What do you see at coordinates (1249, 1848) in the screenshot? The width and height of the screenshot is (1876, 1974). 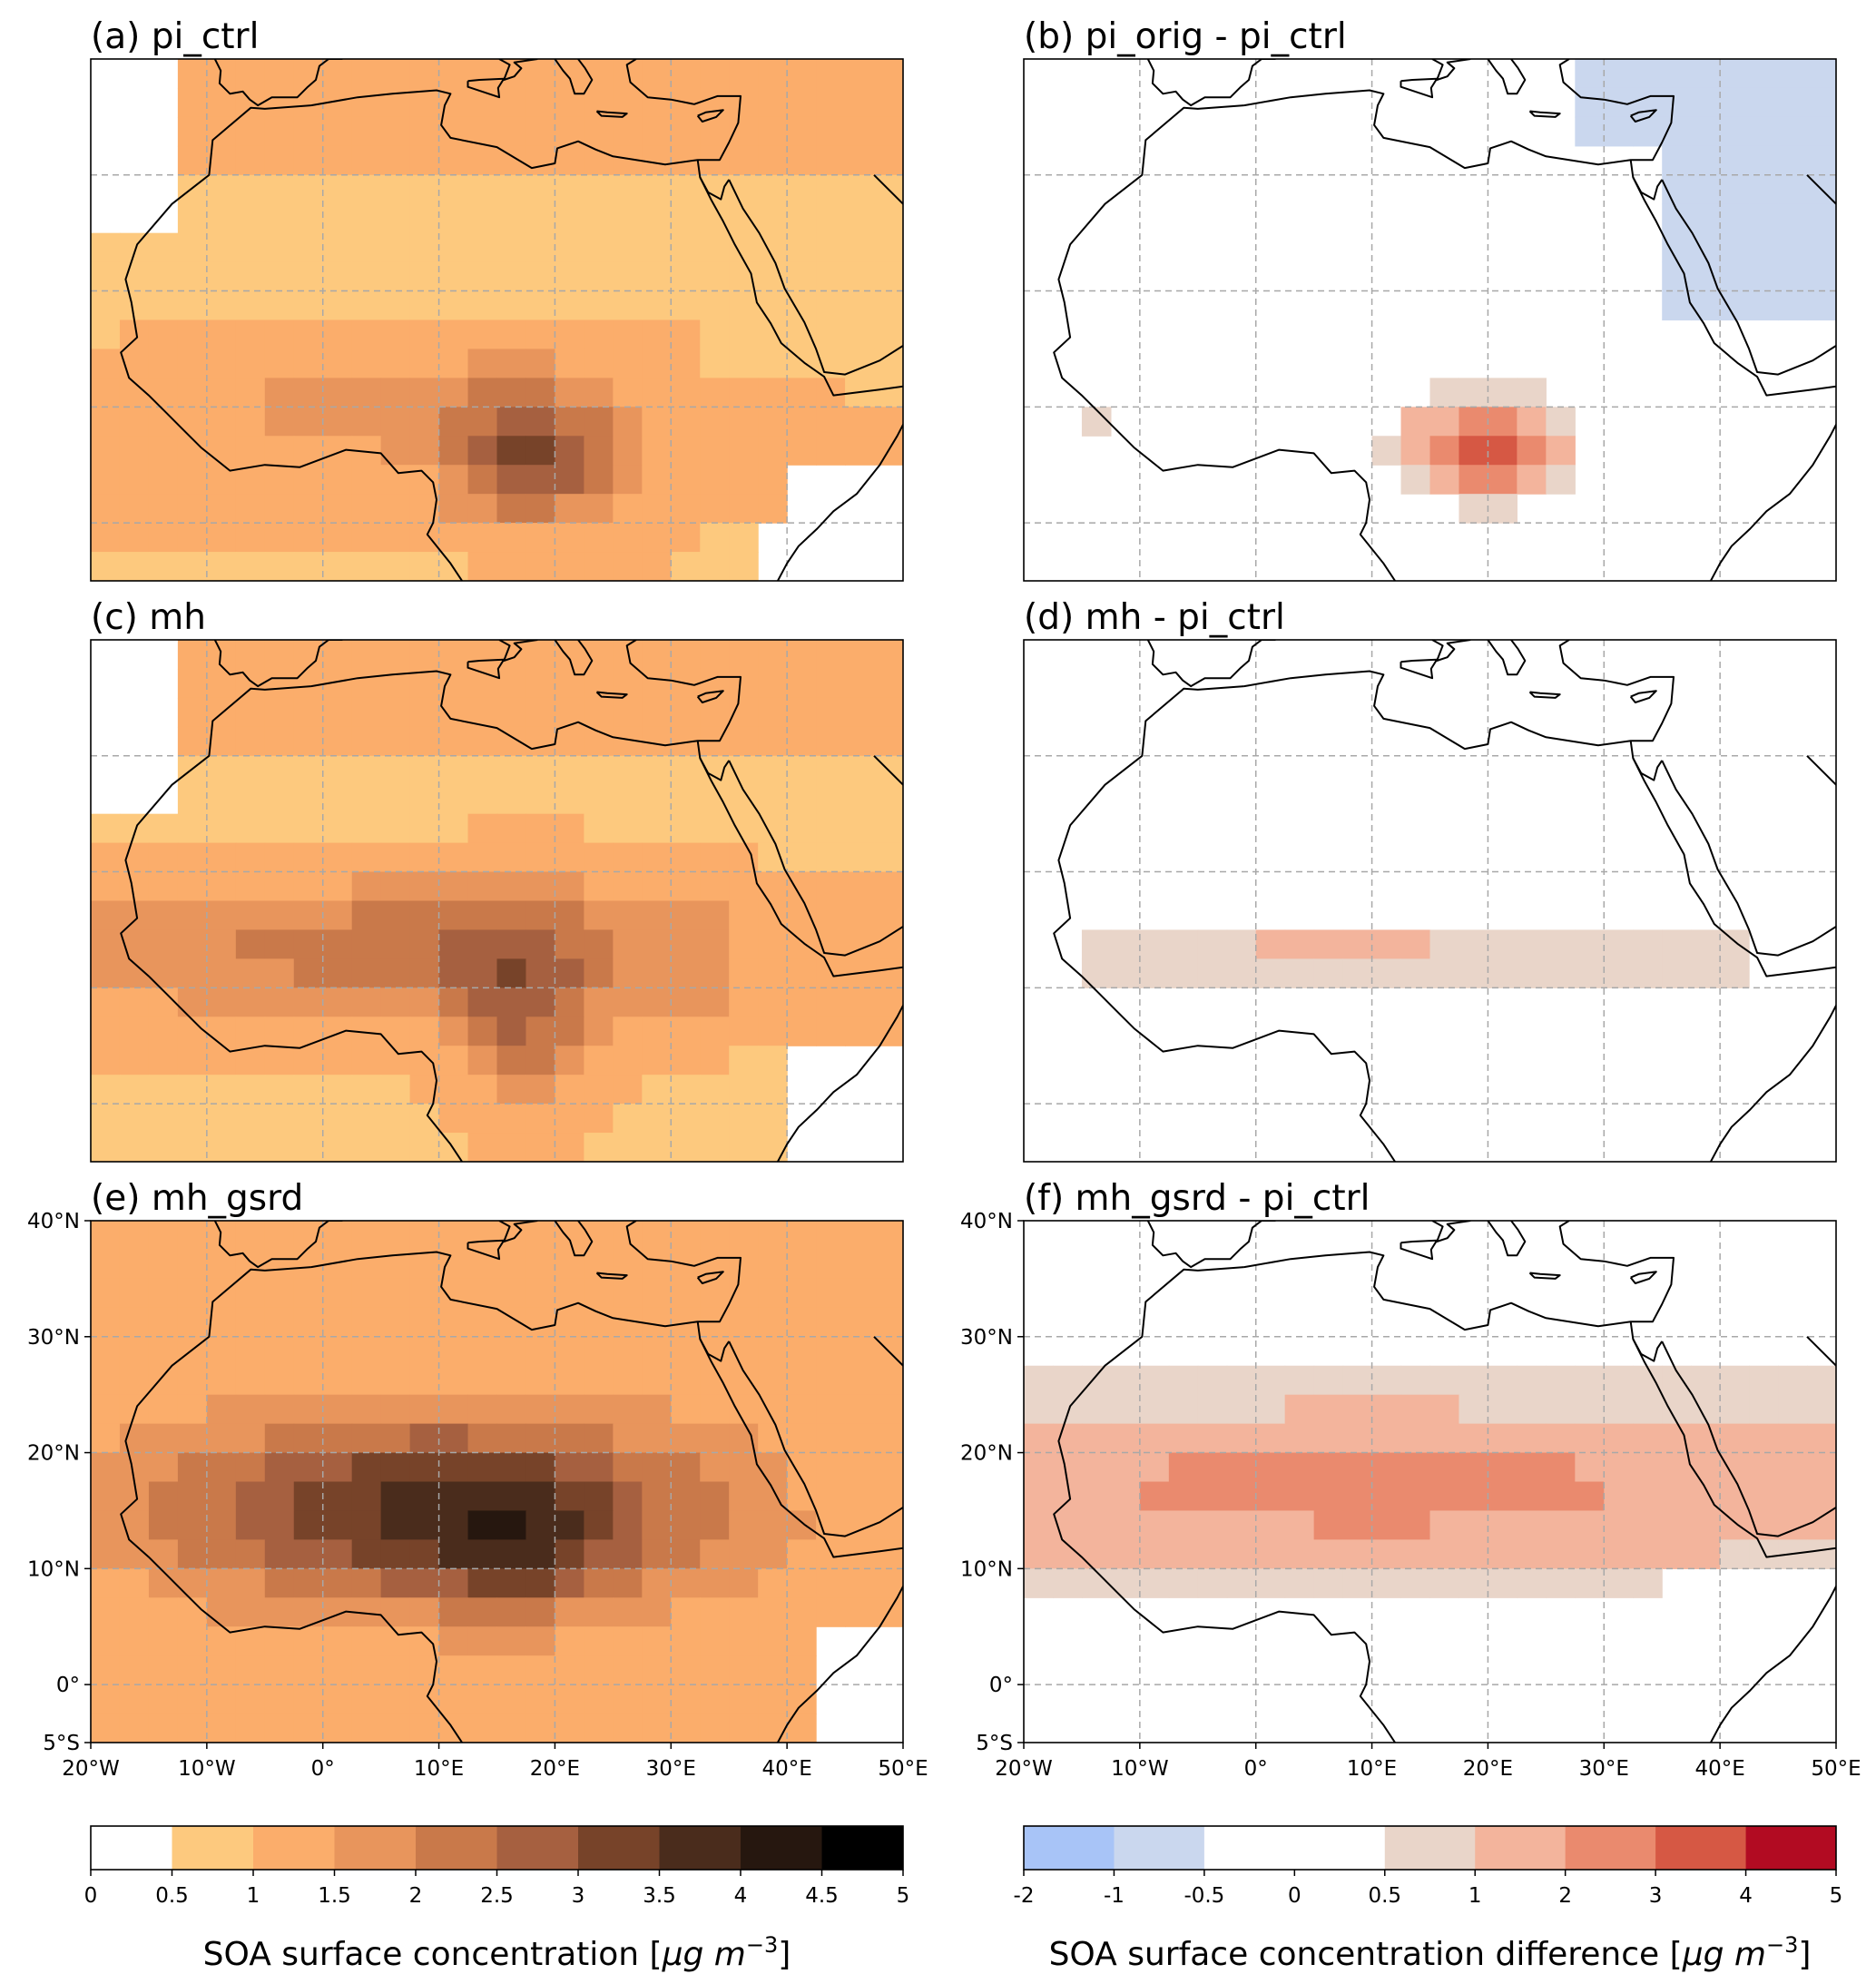 I see `colorbar-swatch` at bounding box center [1249, 1848].